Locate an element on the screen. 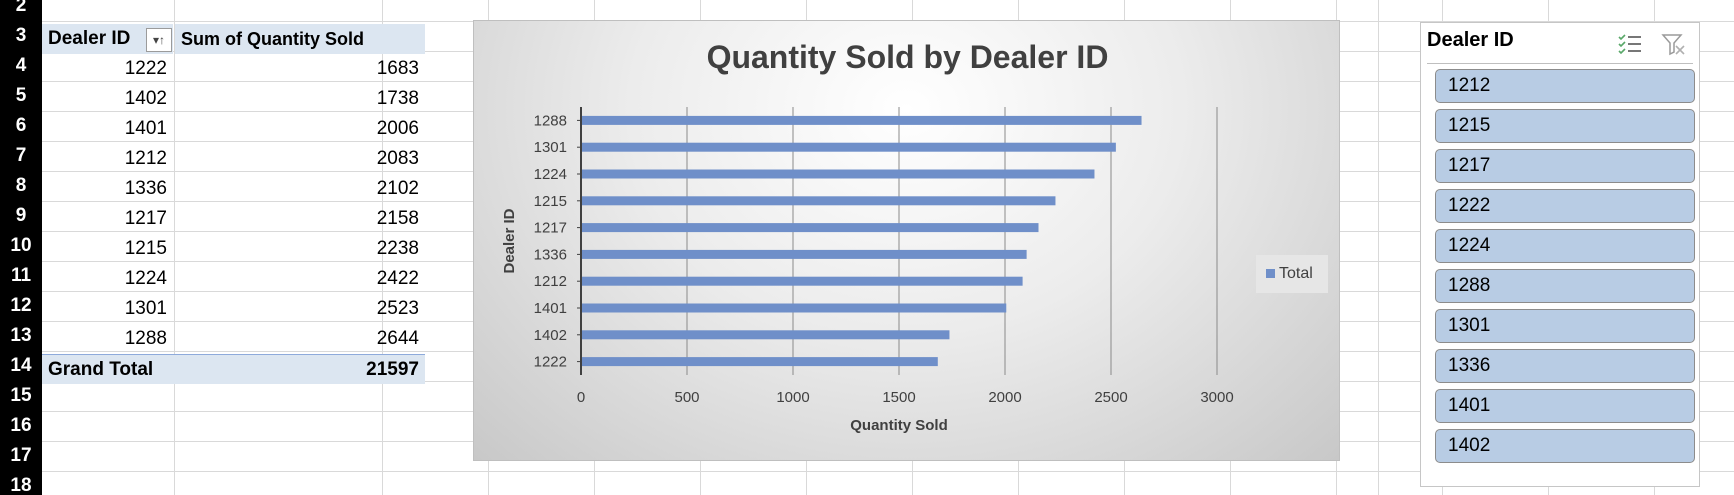 This screenshot has height=495, width=1734. pivot-cell-dealer-id: 1301 is located at coordinates (145, 308).